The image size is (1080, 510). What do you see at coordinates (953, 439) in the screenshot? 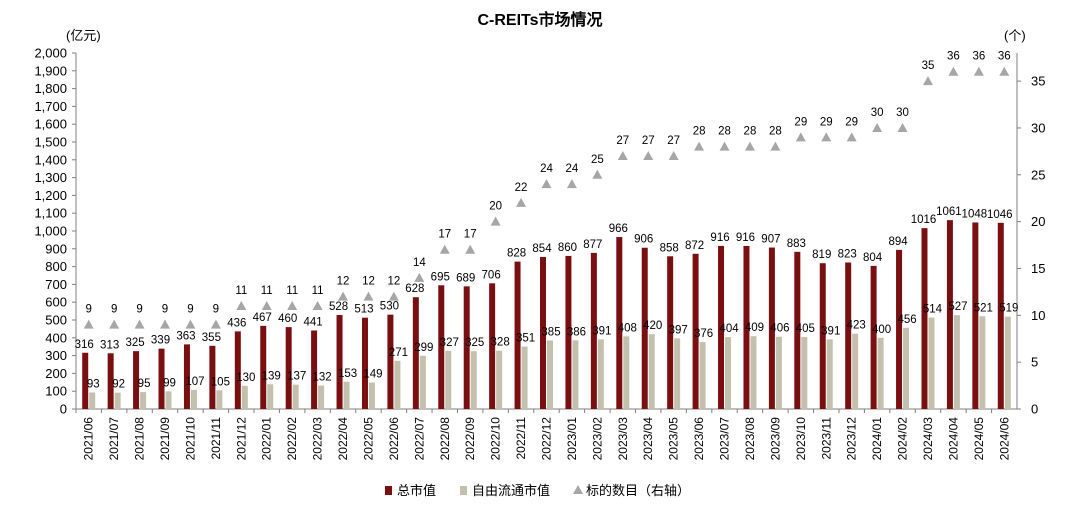
I see `x-tick-label: 2024/04` at bounding box center [953, 439].